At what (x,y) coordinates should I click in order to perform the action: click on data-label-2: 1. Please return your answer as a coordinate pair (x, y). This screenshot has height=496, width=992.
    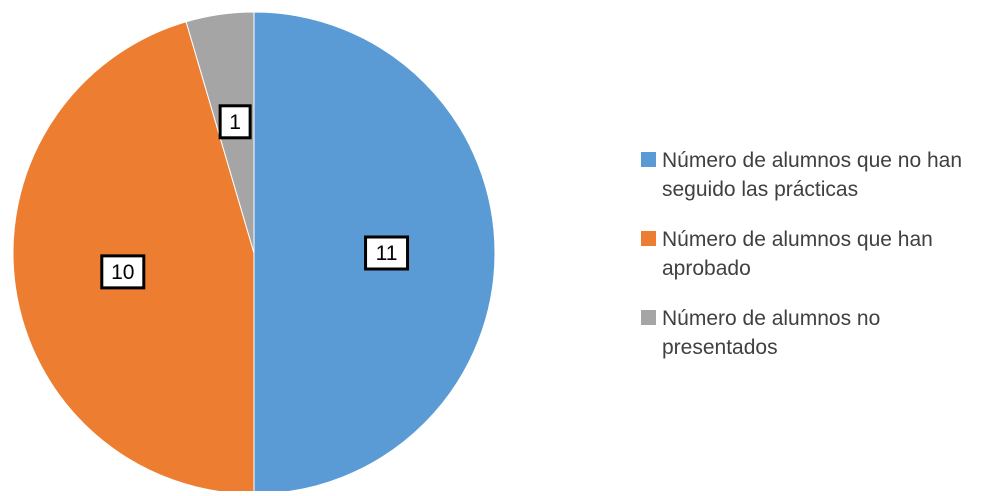
    Looking at the image, I should click on (235, 122).